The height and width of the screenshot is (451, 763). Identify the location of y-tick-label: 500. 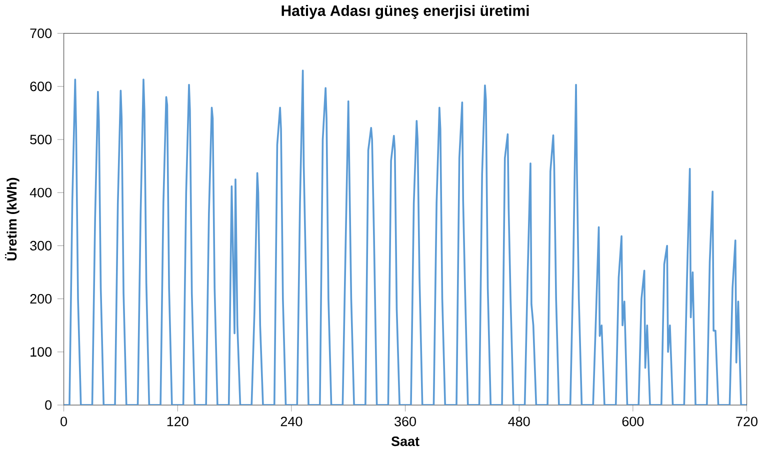
(41, 139).